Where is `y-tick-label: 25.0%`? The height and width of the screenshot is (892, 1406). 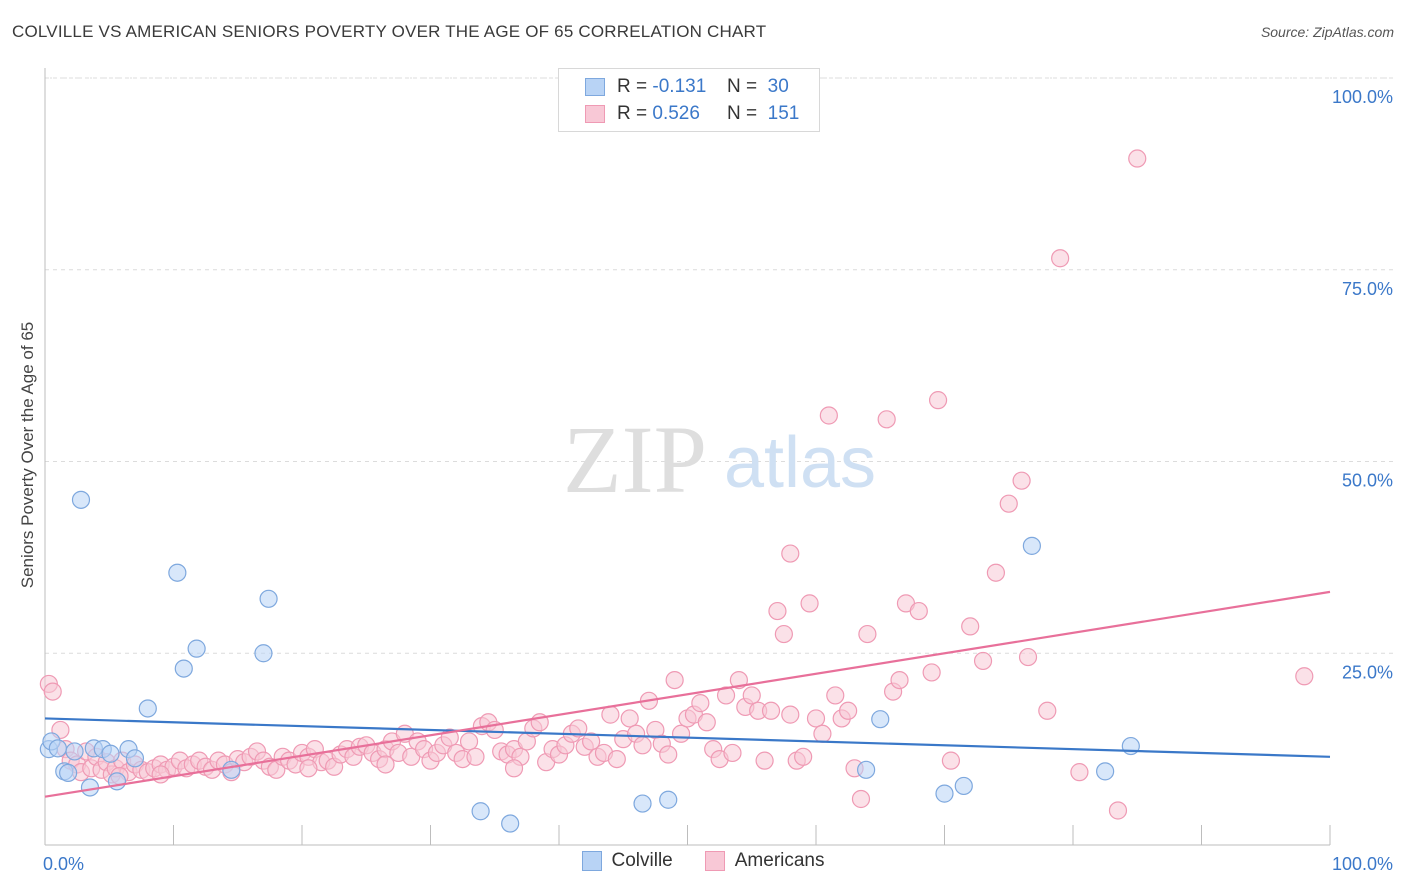
y-tick-label: 25.0% is located at coordinates (1367, 672).